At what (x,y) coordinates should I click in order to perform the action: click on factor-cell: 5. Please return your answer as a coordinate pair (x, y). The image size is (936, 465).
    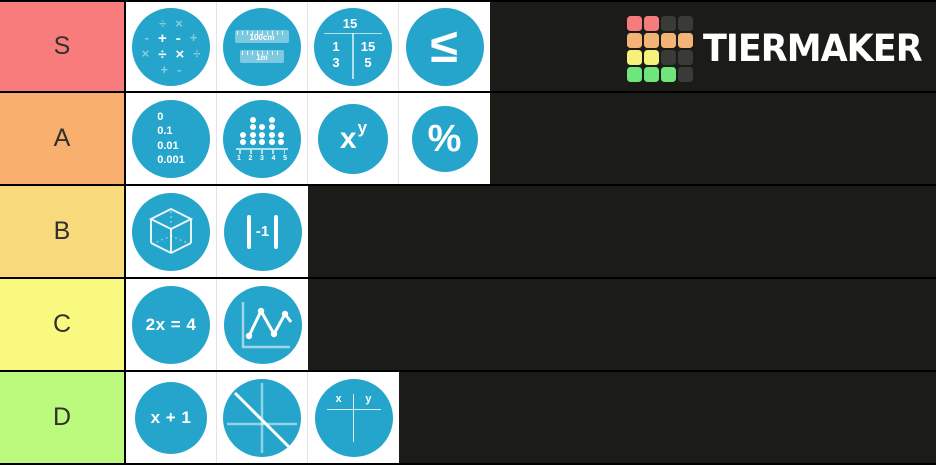
    Looking at the image, I should click on (368, 62).